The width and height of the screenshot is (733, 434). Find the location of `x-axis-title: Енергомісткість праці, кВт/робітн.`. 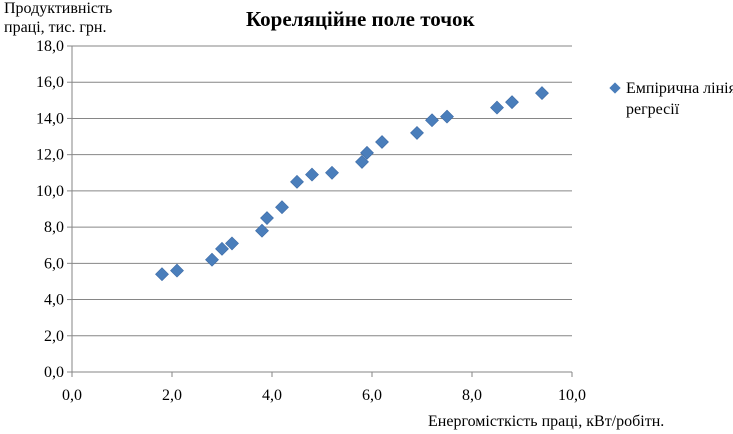

x-axis-title: Енергомісткість праці, кВт/робітн. is located at coordinates (546, 421).